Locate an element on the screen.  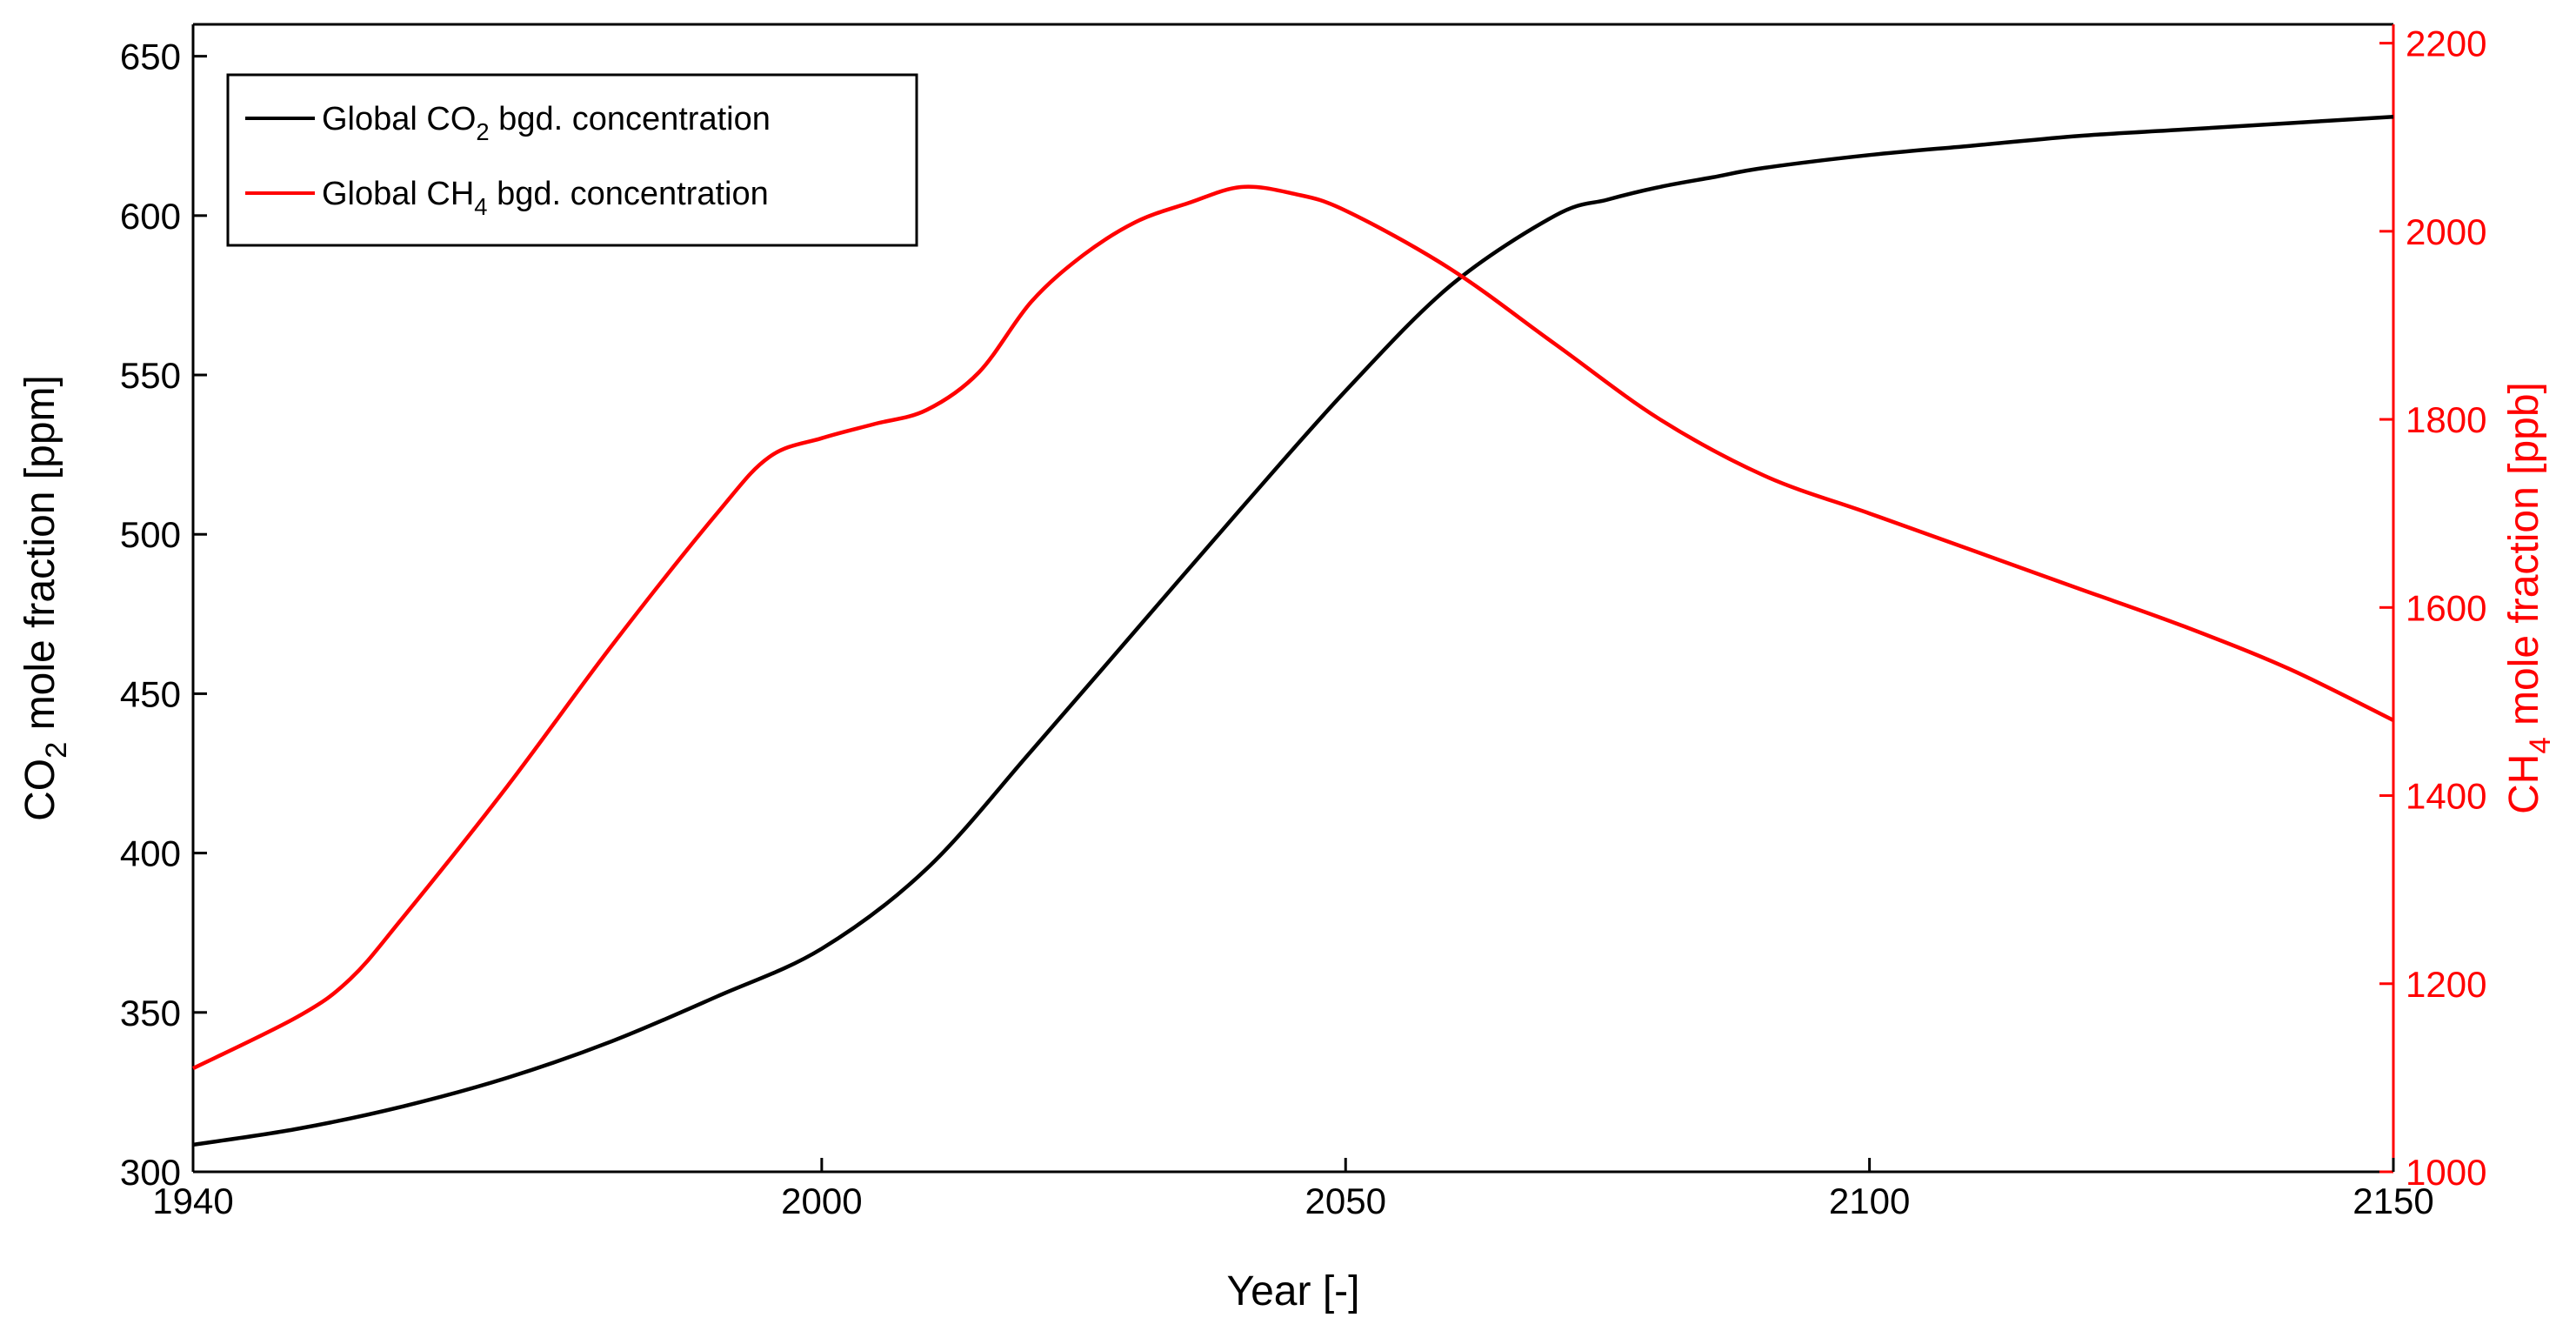
right-axis: 1000 1200 1400 1600 1800 2000 2200 is located at coordinates (2433, 608).